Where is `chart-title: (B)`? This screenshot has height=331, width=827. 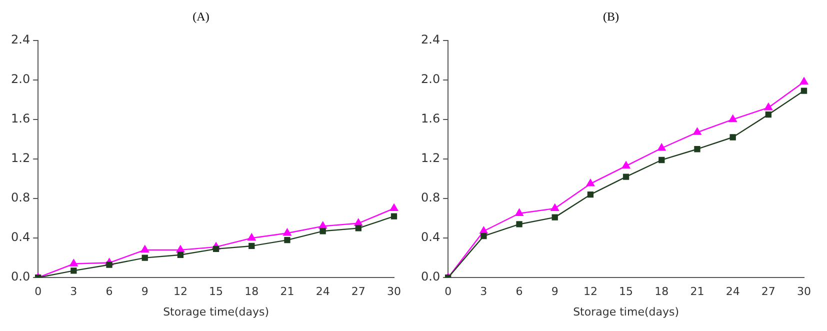
chart-title: (B) is located at coordinates (611, 16).